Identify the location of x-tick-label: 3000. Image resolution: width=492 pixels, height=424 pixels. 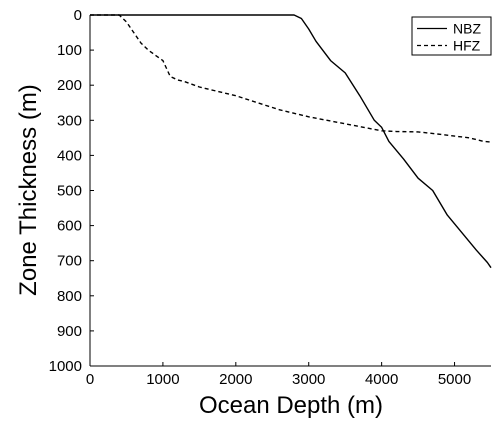
(308, 379).